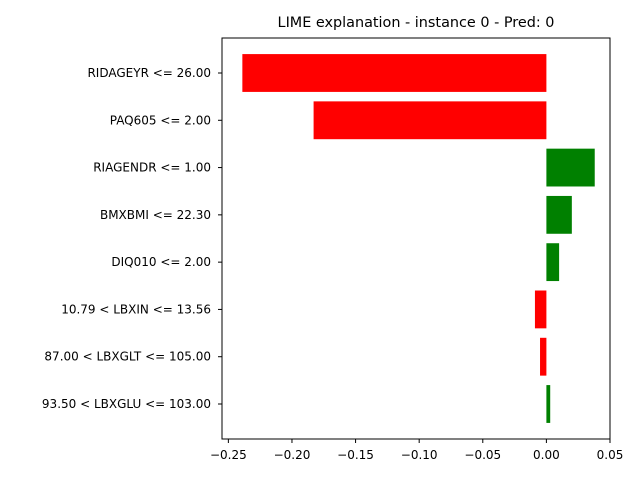 This screenshot has height=484, width=640. What do you see at coordinates (126, 404) in the screenshot?
I see `y-tick-label: 93.50 < LBXGLU <= 103.00` at bounding box center [126, 404].